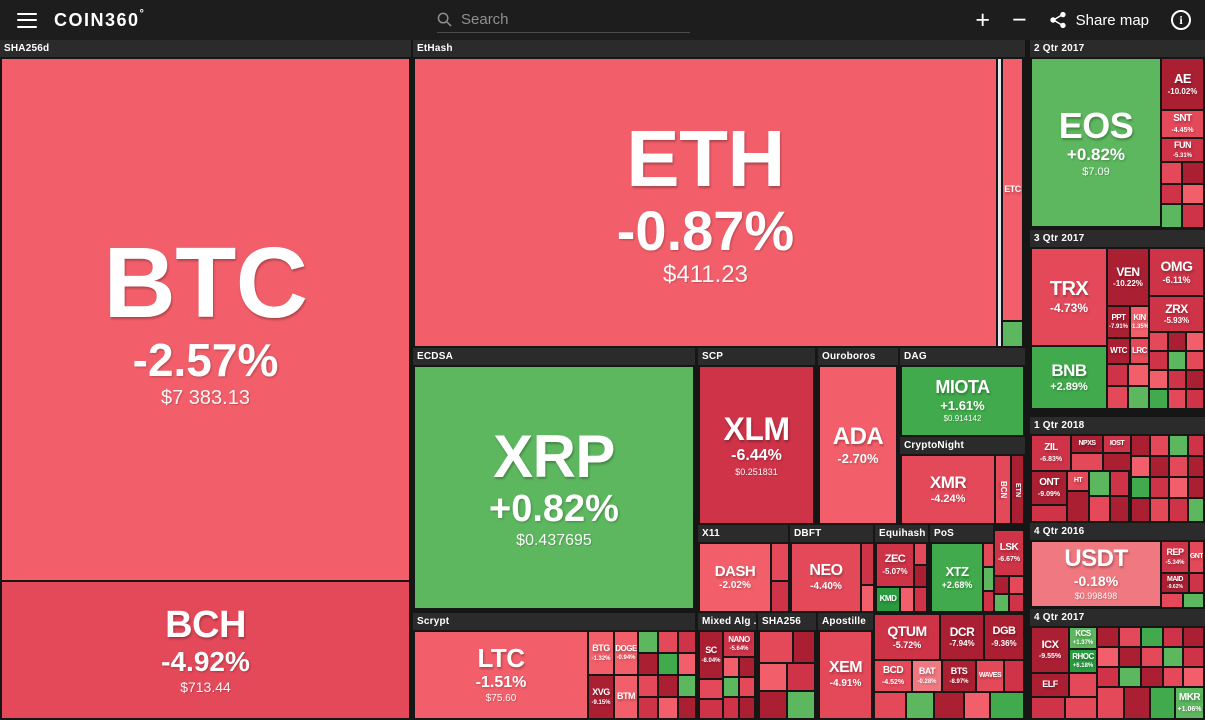 The height and width of the screenshot is (720, 1205). Describe the element at coordinates (501, 675) in the screenshot. I see `tile-ltc: LTC -1.51% $75.60` at that location.